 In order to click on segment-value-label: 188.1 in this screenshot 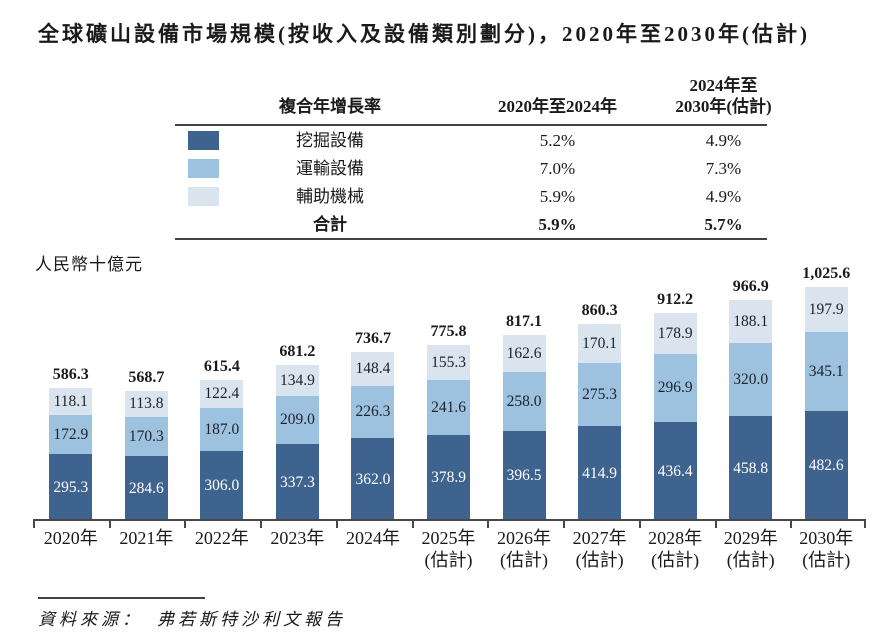, I will do `click(751, 321)`.